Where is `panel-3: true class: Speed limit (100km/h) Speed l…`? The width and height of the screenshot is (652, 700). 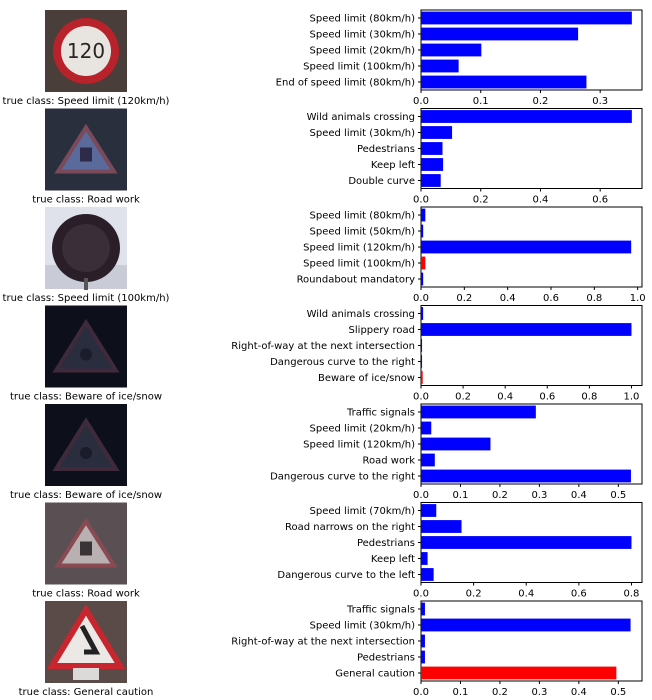 panel-3: true class: Speed limit (100km/h) Speed l… is located at coordinates (324, 255).